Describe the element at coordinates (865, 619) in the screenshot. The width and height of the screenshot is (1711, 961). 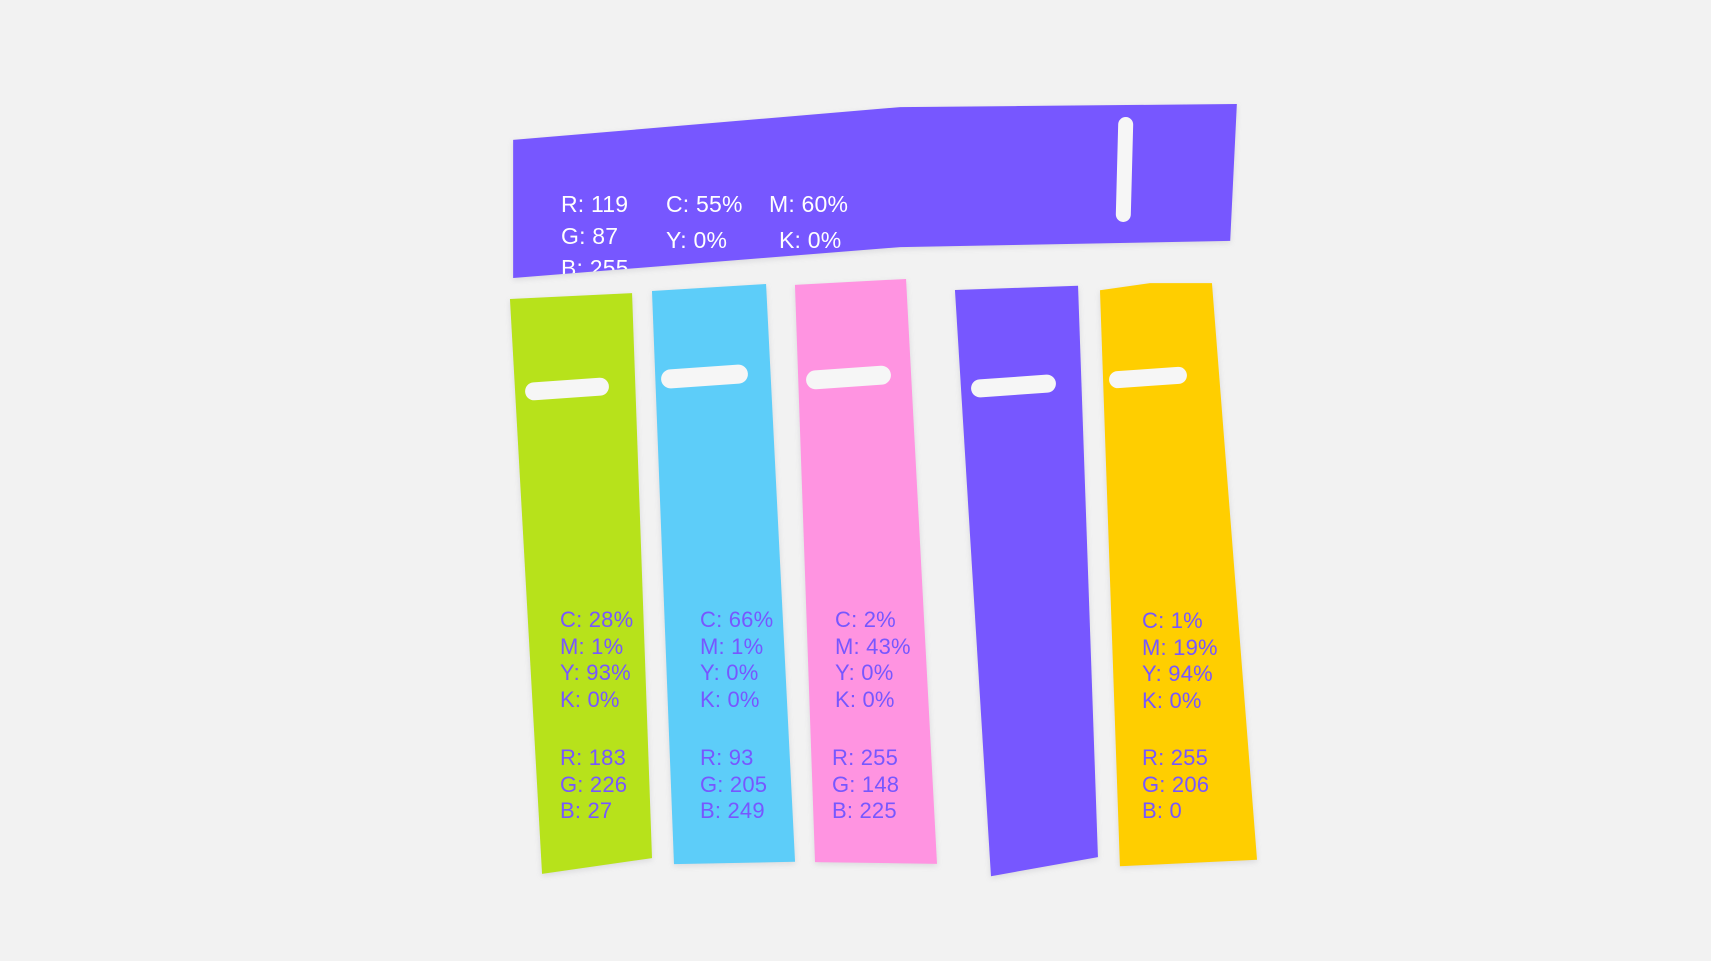
I see `cmyk-line: C: 2%` at that location.